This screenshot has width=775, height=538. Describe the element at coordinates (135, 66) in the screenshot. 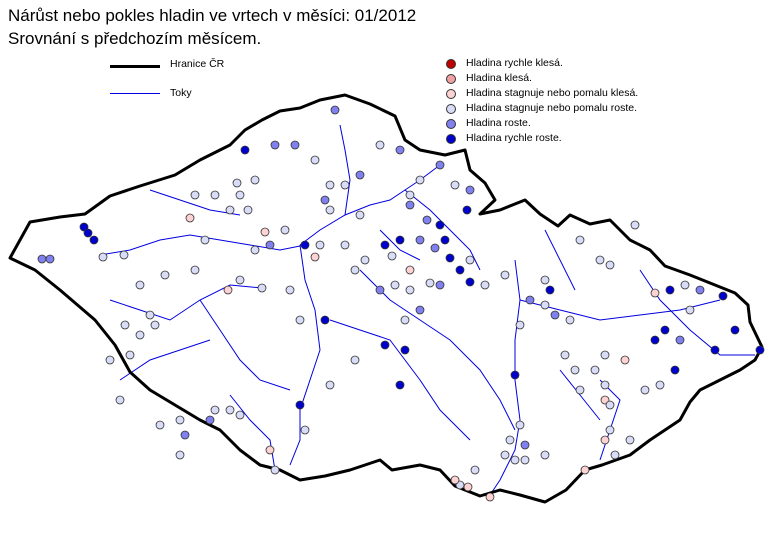

I see `legend-border-line` at that location.